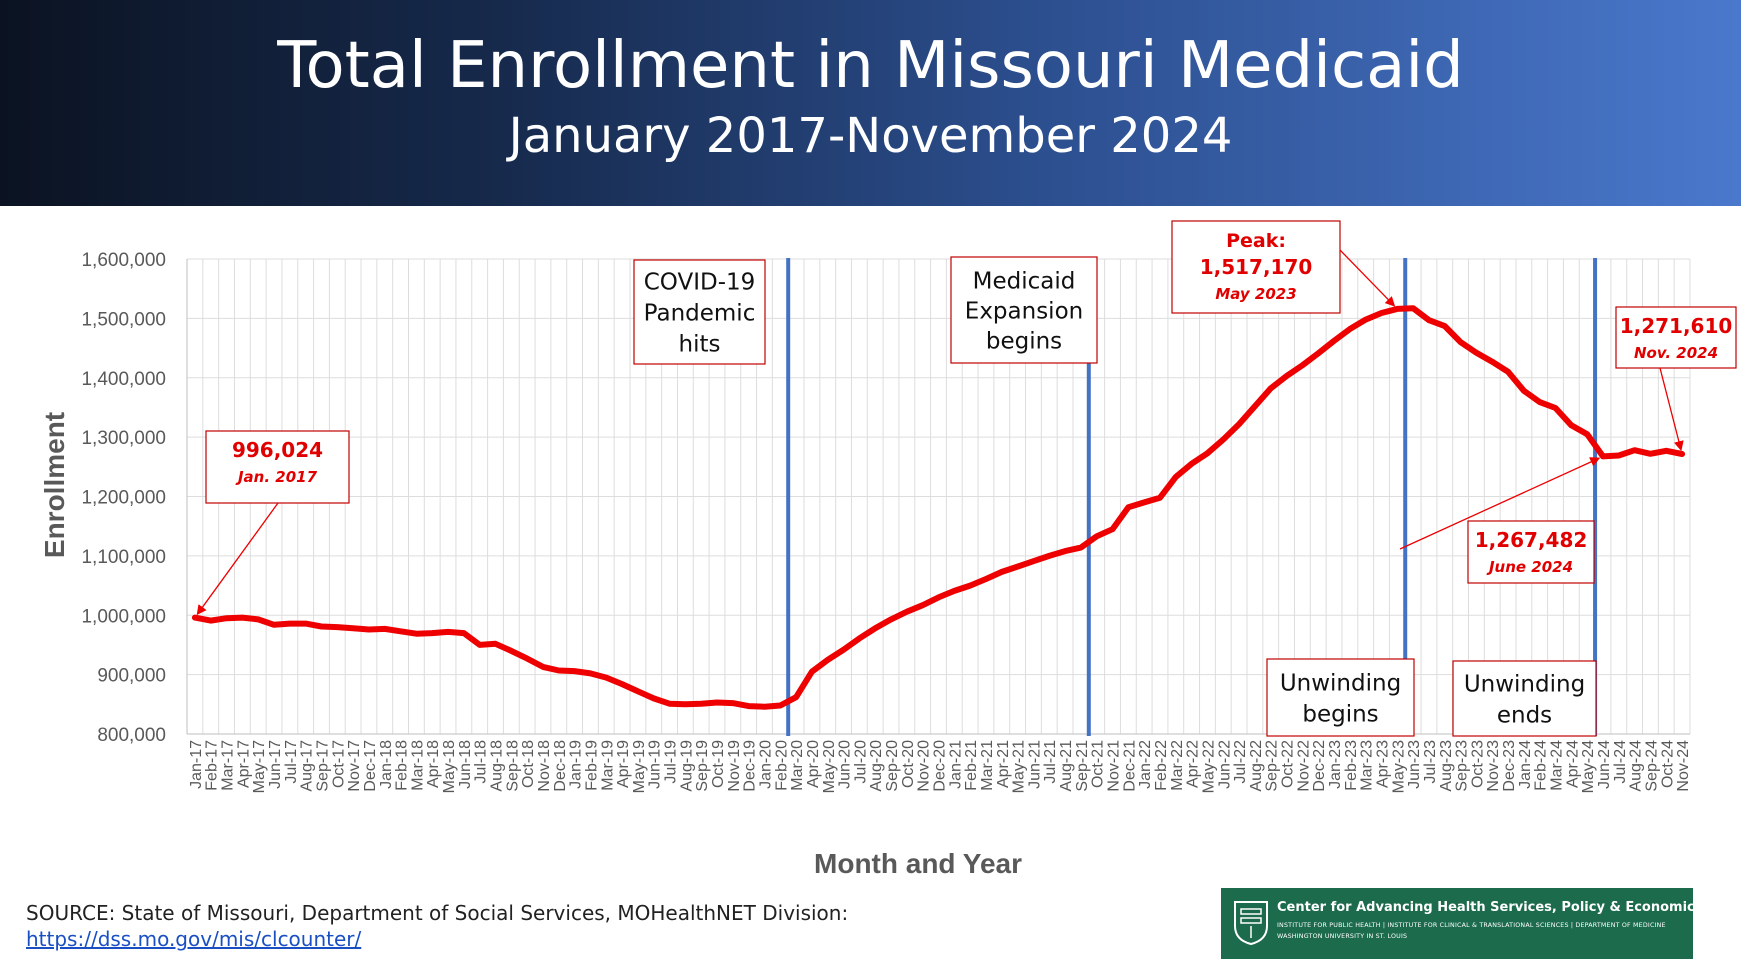  What do you see at coordinates (465, 764) in the screenshot?
I see `x-tick-label: Jun-18` at bounding box center [465, 764].